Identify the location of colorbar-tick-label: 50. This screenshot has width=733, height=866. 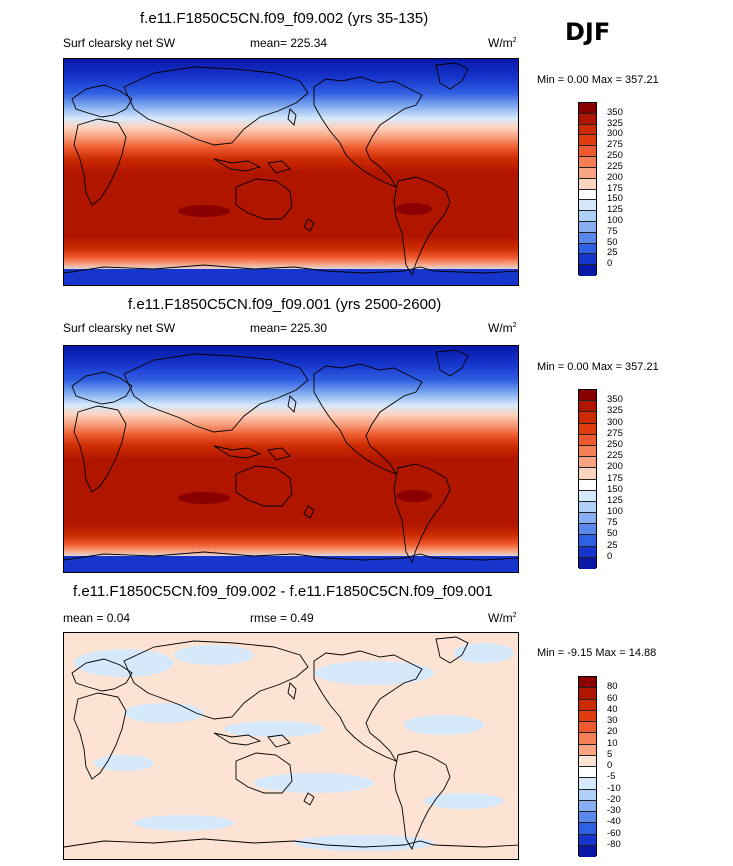
(612, 242).